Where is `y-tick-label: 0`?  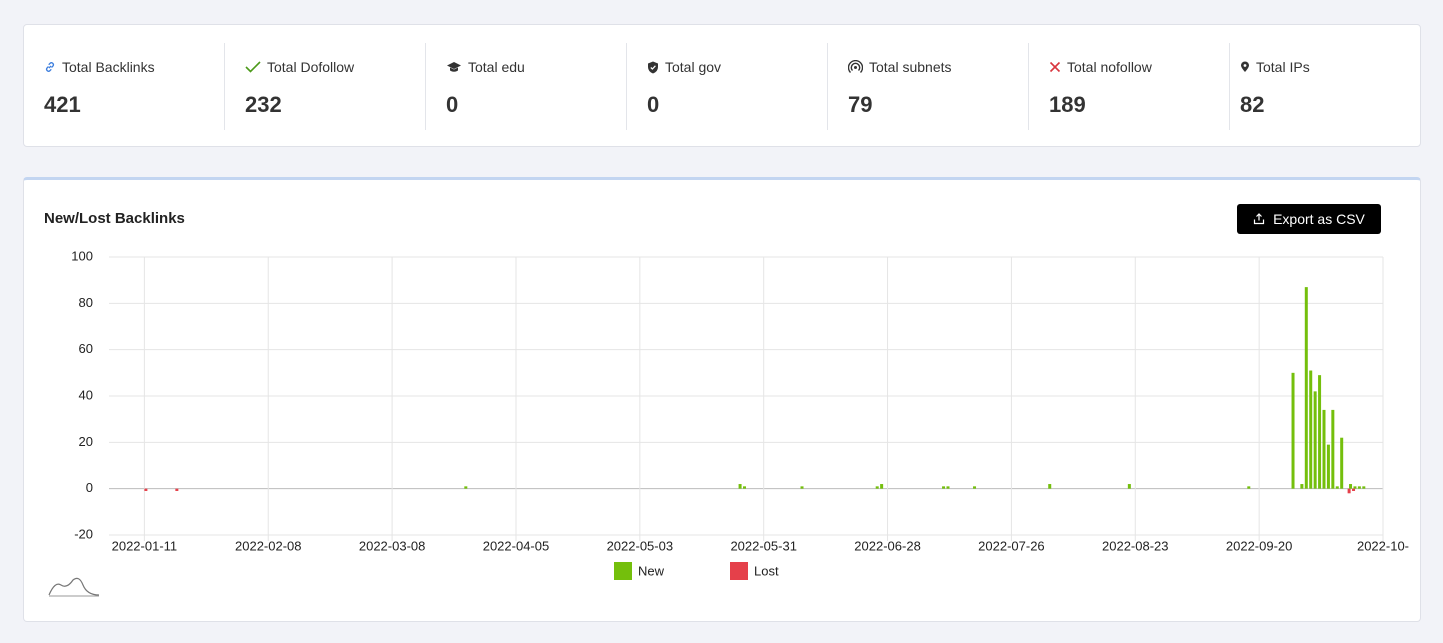
y-tick-label: 0 is located at coordinates (89, 487).